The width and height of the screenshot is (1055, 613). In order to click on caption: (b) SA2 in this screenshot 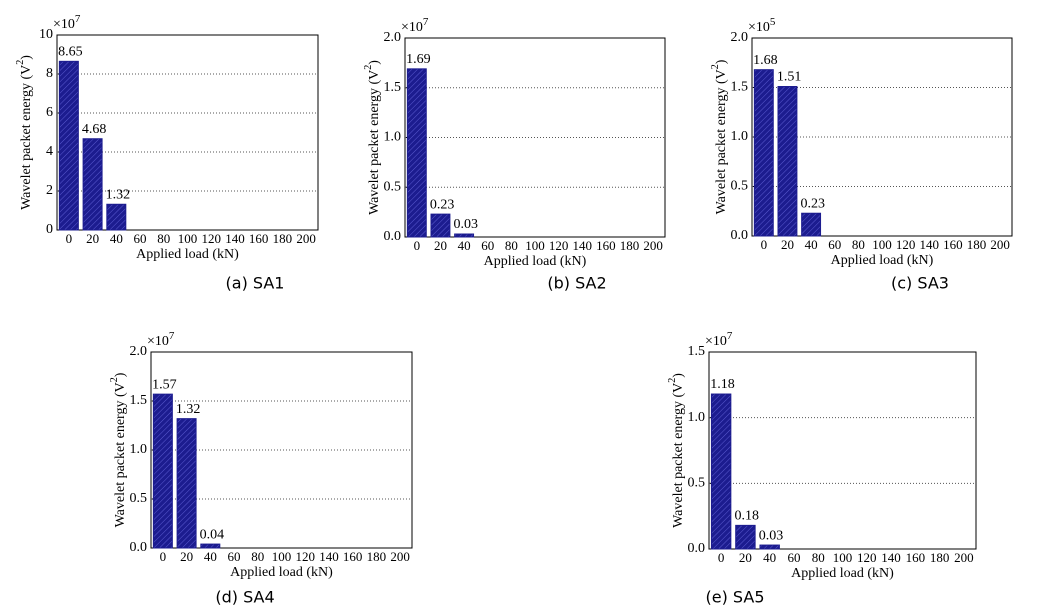, I will do `click(576, 283)`.